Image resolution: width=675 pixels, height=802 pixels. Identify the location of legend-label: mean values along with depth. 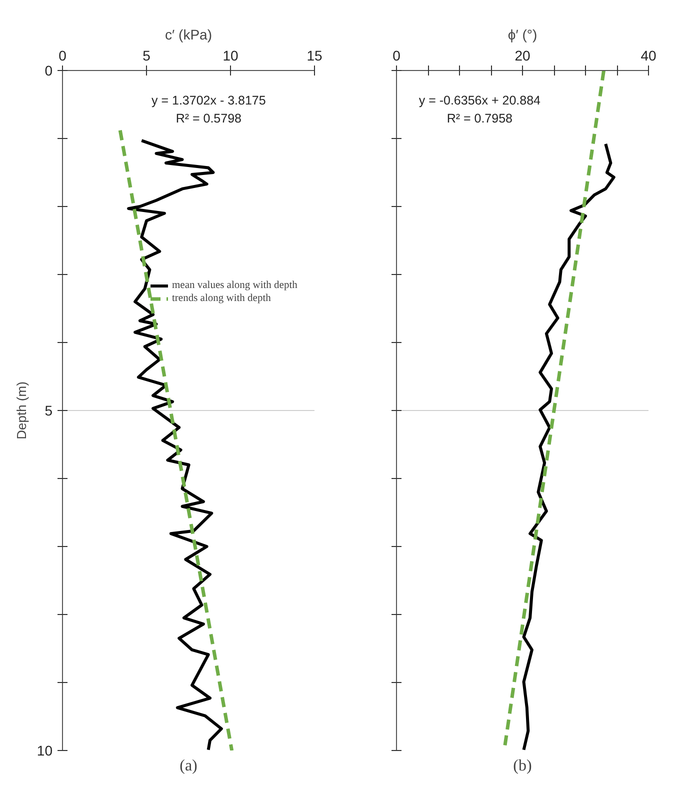
(235, 285).